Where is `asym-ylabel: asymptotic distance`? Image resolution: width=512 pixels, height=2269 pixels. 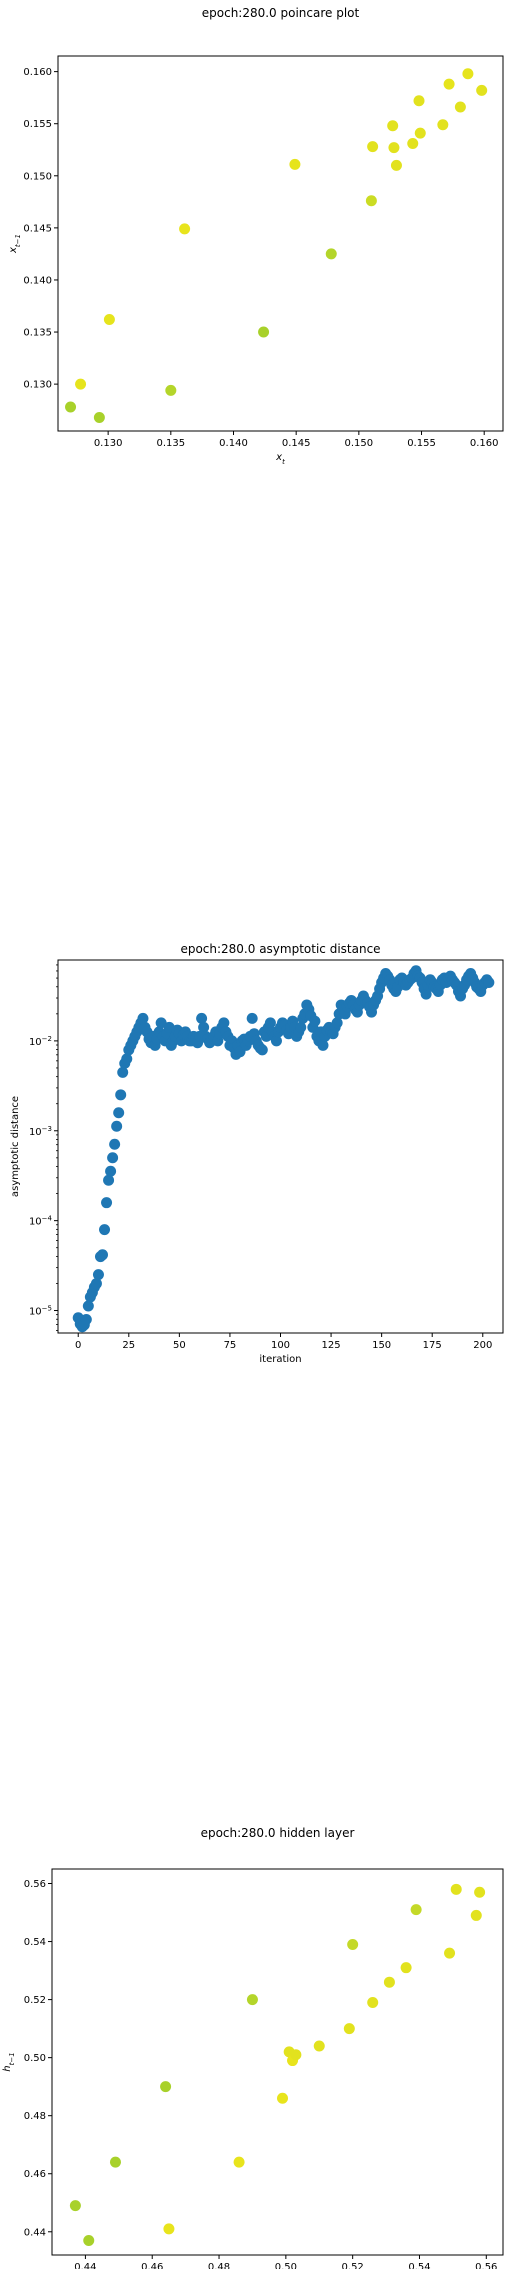 asym-ylabel: asymptotic distance is located at coordinates (15, 1146).